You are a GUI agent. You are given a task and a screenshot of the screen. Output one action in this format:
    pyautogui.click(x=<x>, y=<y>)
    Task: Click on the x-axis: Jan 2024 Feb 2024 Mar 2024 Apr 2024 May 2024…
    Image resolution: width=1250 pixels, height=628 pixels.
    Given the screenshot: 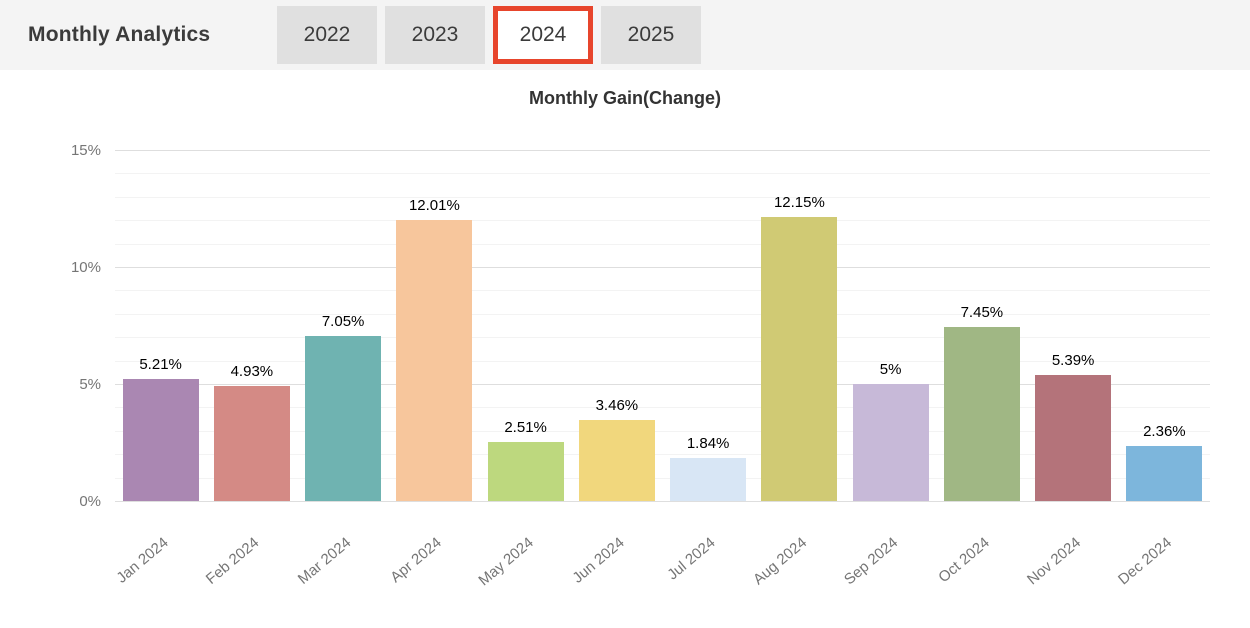 What is the action you would take?
    pyautogui.click(x=661, y=579)
    